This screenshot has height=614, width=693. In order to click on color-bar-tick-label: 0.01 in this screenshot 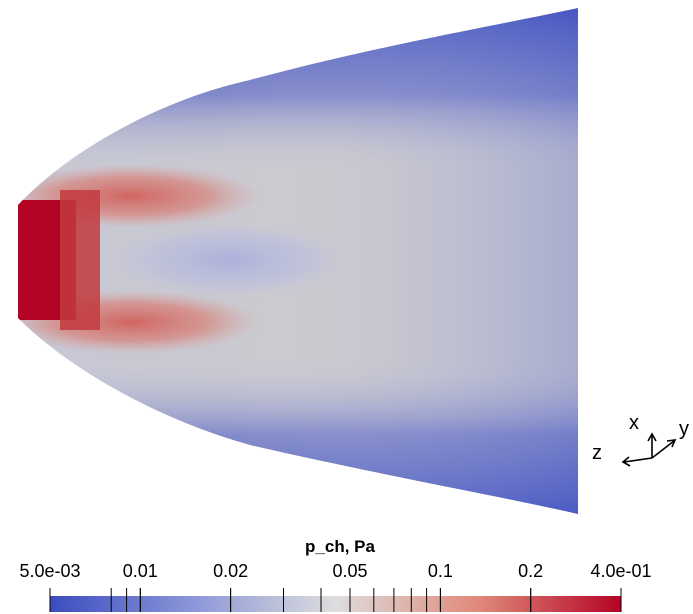, I will do `click(140, 571)`.